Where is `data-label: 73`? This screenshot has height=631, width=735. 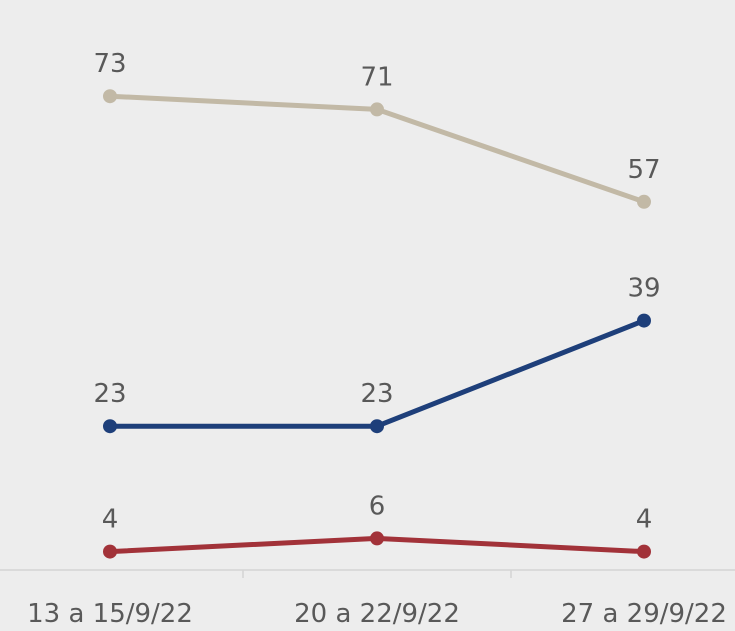 data-label: 73 is located at coordinates (109, 64).